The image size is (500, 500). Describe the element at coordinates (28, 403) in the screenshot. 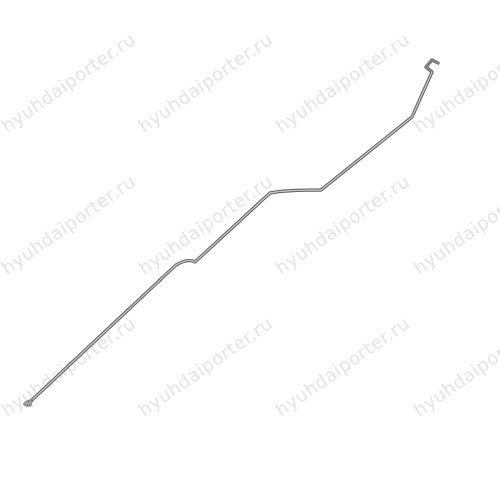

I see `rod-hook-end` at that location.